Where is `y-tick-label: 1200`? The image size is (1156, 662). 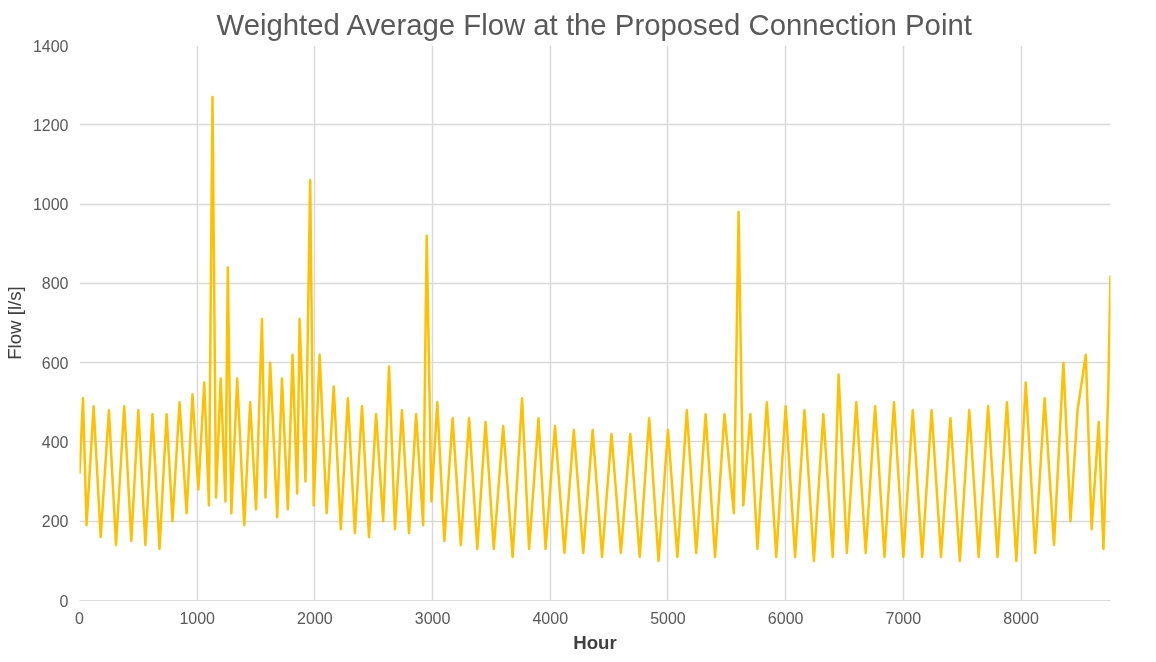
y-tick-label: 1200 is located at coordinates (50, 125).